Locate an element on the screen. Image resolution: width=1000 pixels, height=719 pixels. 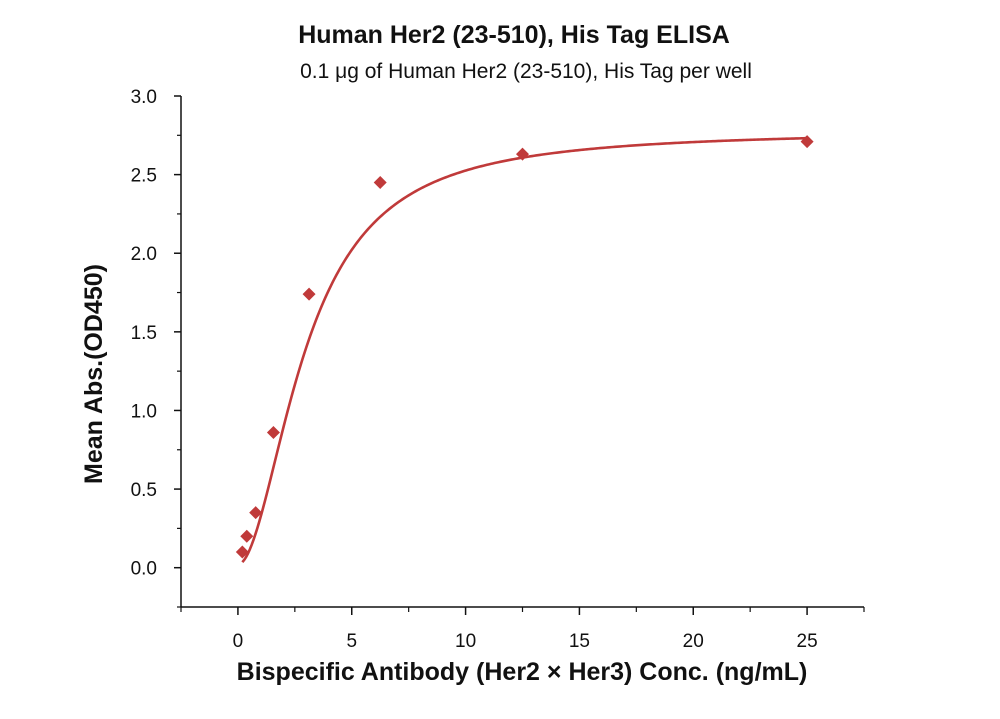
x-tick-label: 10 is located at coordinates (465, 641).